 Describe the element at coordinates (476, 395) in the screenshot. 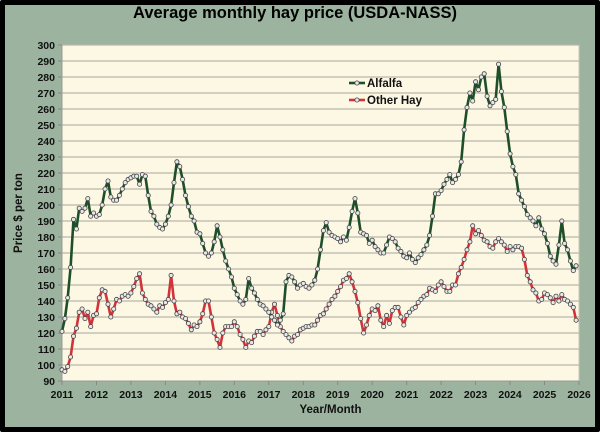

I see `x-tick-label: 2023` at that location.